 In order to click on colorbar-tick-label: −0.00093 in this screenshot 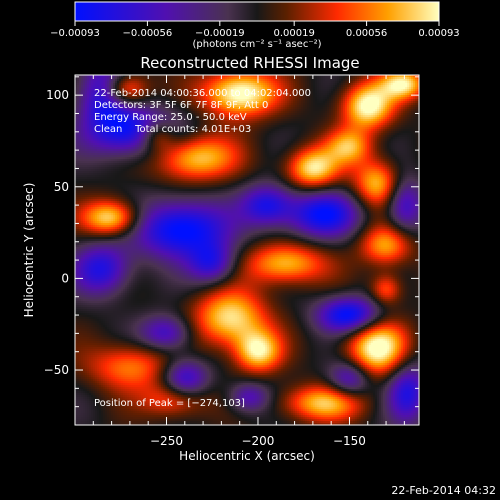, I will do `click(75, 33)`.